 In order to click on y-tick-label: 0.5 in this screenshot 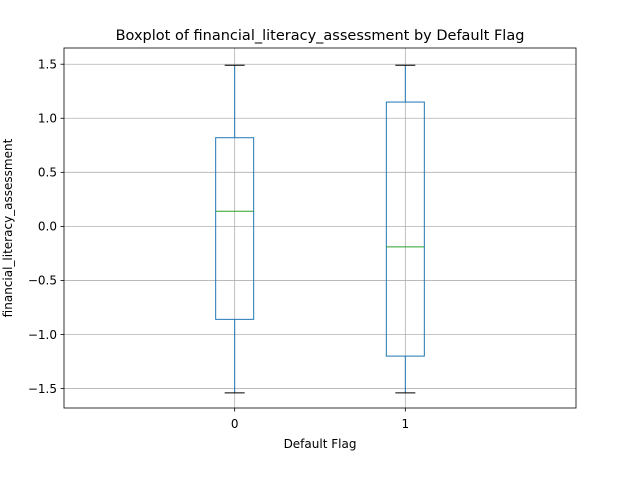, I will do `click(47, 173)`.